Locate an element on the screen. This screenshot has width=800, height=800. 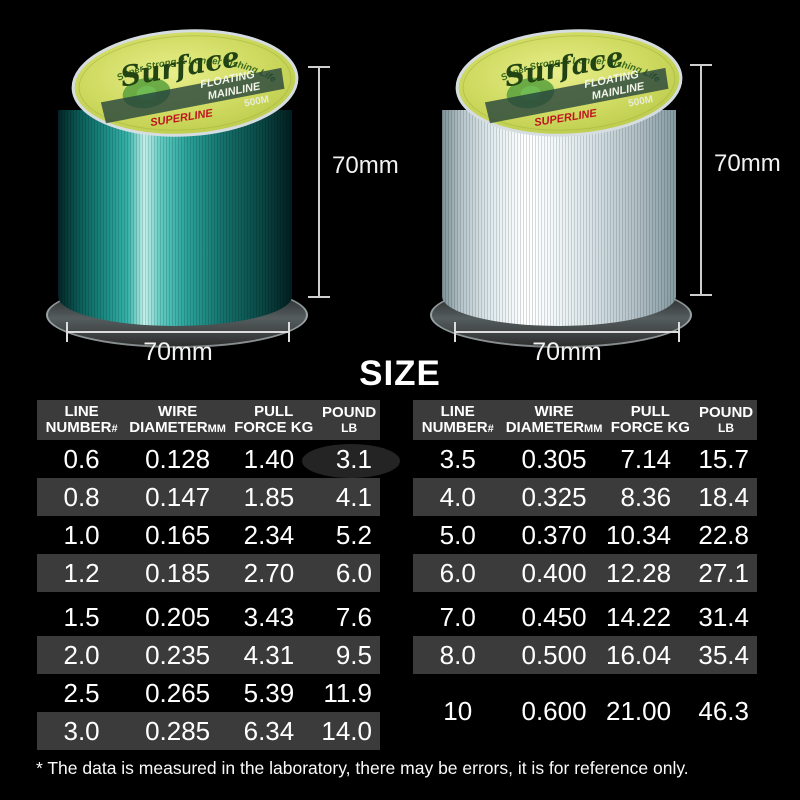
table-cell: 31.4 is located at coordinates (726, 614).